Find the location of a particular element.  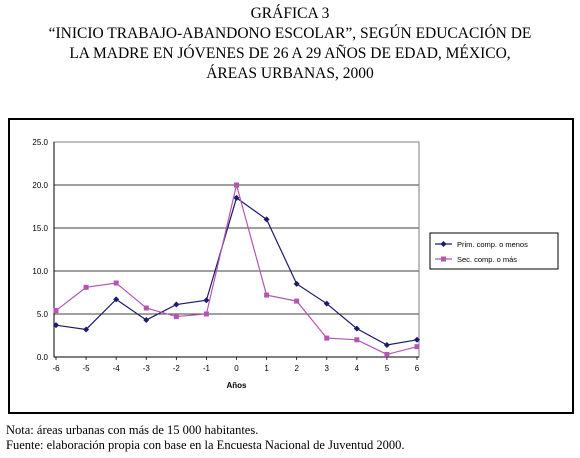

x-tick-label: 1 is located at coordinates (266, 368).